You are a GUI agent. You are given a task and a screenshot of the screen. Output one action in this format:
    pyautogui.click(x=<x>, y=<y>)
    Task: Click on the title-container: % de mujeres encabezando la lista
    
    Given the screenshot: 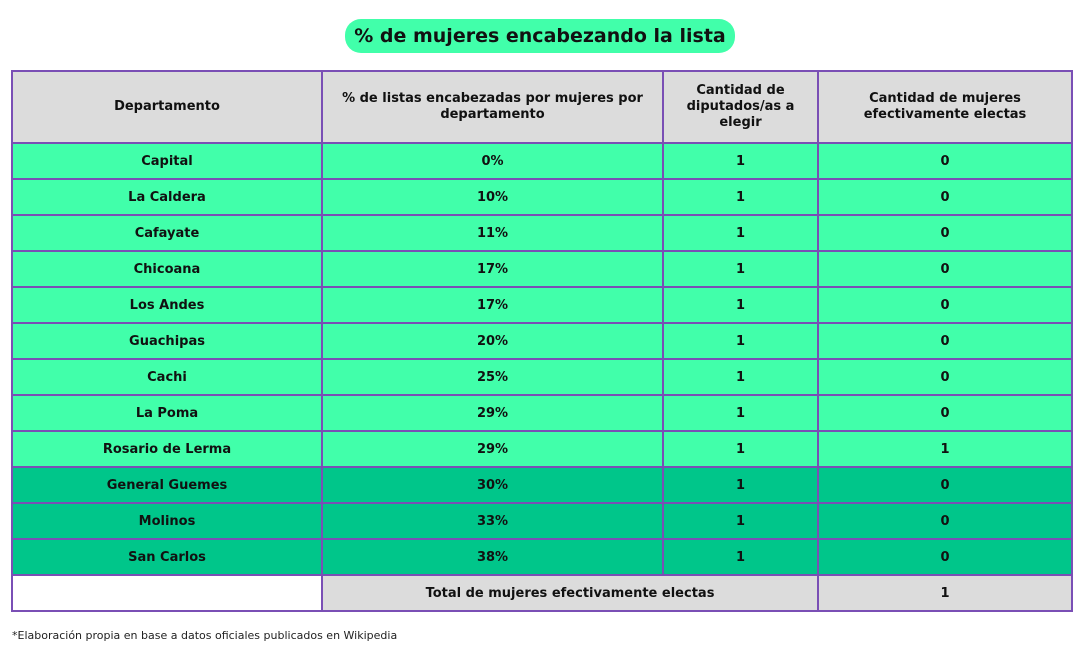 What is the action you would take?
    pyautogui.click(x=540, y=36)
    